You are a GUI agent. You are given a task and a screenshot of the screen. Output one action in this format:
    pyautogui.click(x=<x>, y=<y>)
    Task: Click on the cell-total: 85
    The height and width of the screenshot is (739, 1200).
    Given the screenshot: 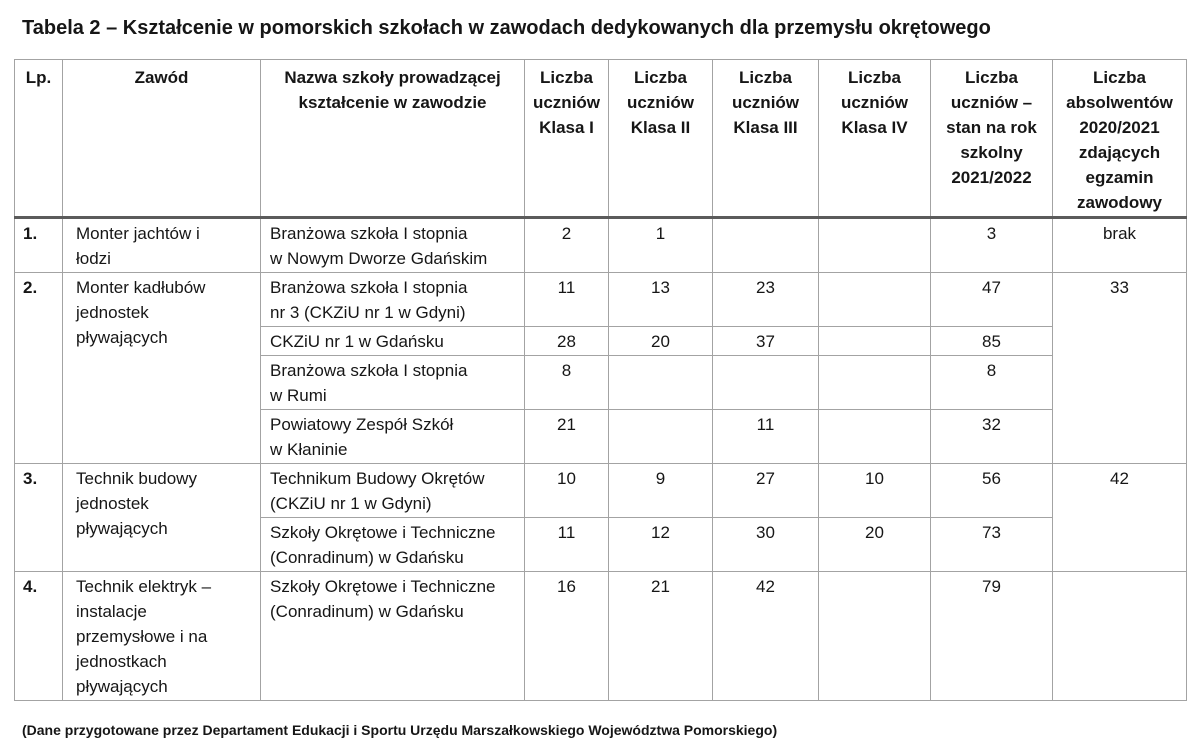 What is the action you would take?
    pyautogui.click(x=991, y=341)
    